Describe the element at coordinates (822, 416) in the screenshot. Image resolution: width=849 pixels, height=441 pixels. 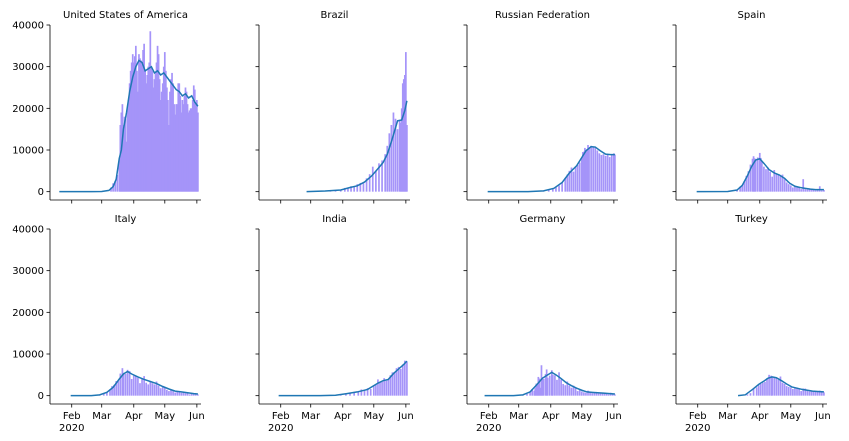
I see `x-tick-label: Jun` at that location.